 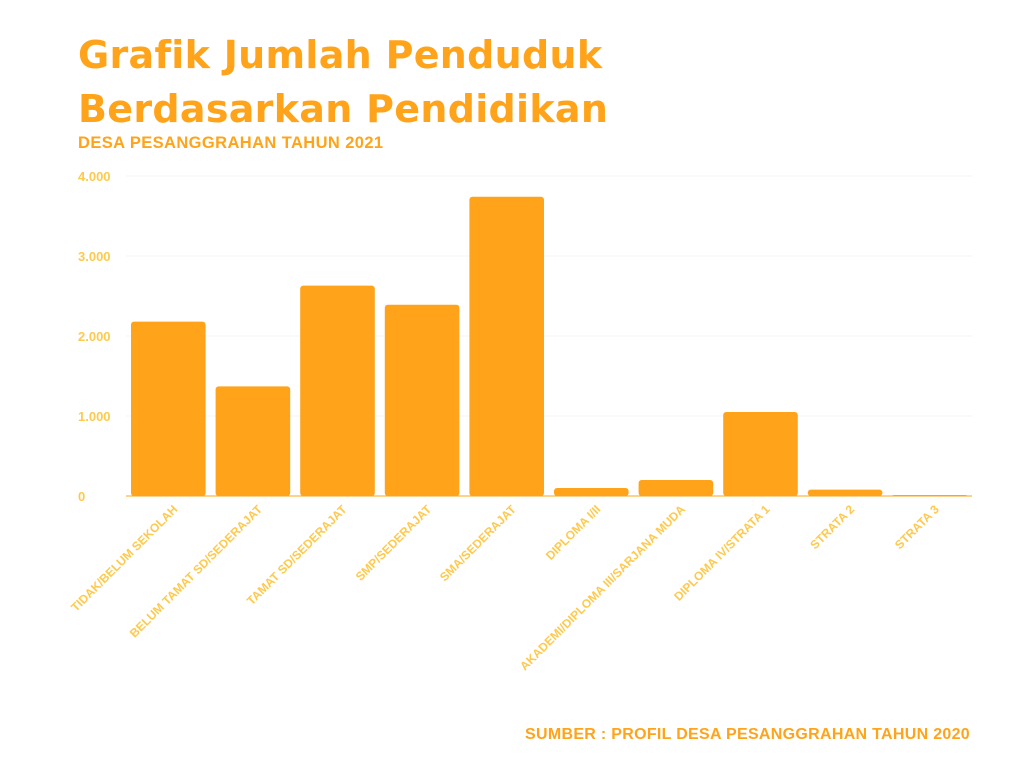 I want to click on y-axis-tick-labels: 0 1.000 2.000 3.000 4.000, so click(x=94, y=336).